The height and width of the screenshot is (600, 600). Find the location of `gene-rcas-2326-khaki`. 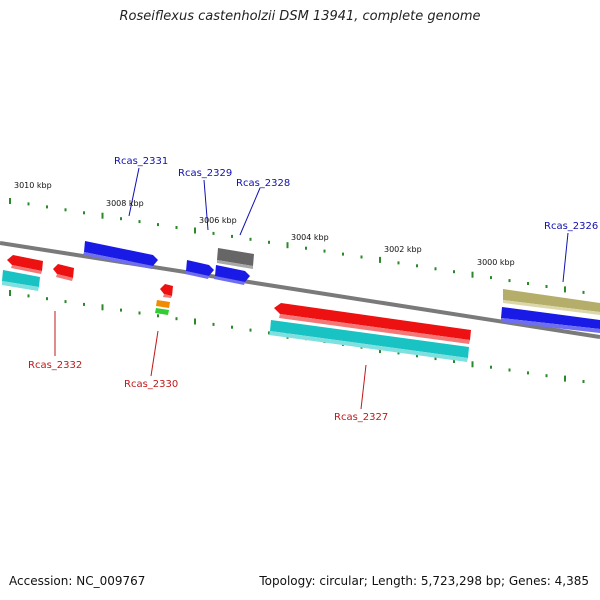

gene-rcas-2326-khaki is located at coordinates (551, 300).